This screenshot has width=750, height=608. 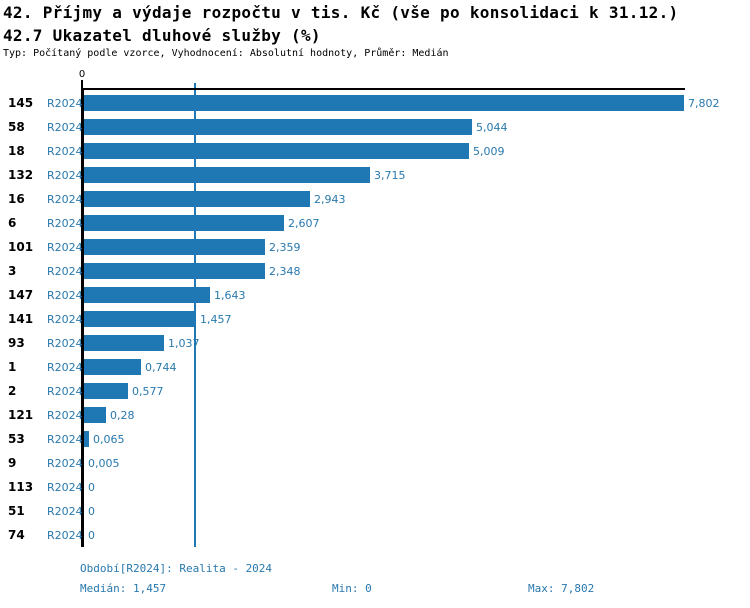 I want to click on footer-max: Max: 7,802, so click(x=561, y=588).